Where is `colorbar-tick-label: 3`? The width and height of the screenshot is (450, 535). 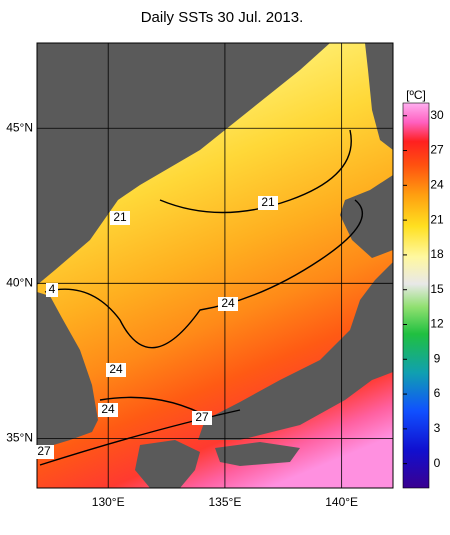
colorbar-tick-label: 3 is located at coordinates (437, 428).